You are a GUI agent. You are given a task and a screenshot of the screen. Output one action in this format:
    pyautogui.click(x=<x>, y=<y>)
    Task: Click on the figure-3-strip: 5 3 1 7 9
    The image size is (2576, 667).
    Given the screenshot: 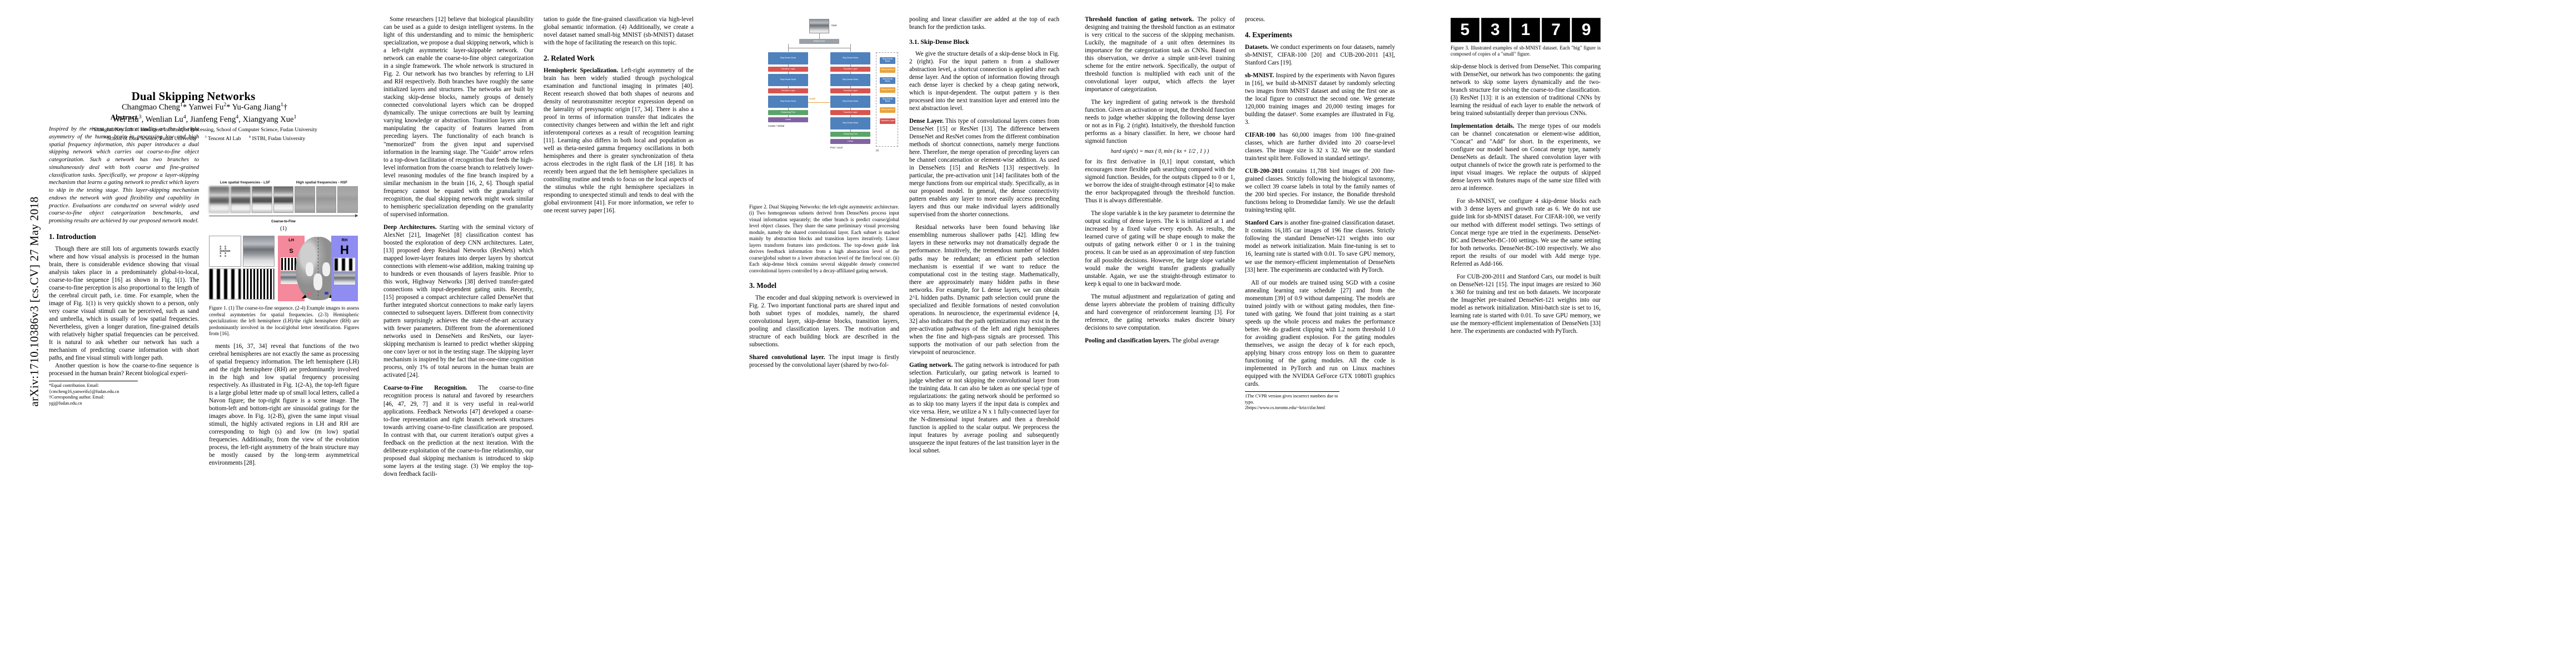 What is the action you would take?
    pyautogui.click(x=1526, y=30)
    